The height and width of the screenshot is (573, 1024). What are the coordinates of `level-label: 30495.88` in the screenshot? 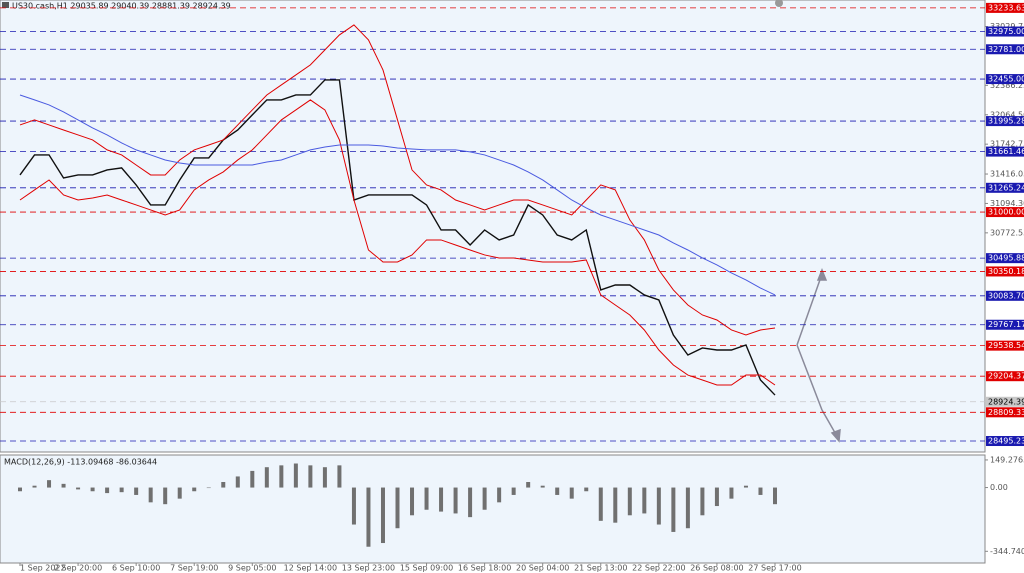 It's located at (1006, 258).